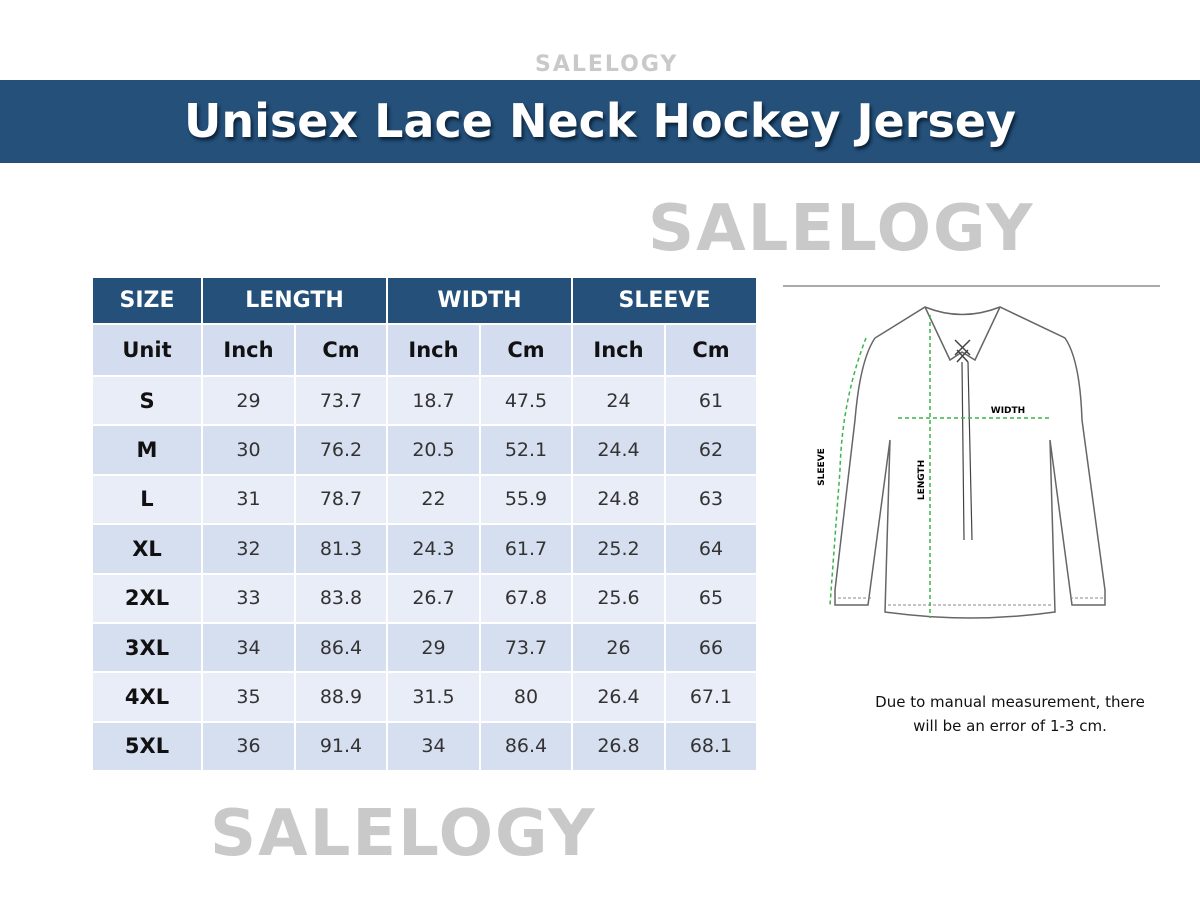 This screenshot has width=1200, height=900. Describe the element at coordinates (147, 549) in the screenshot. I see `size-cell: XL` at that location.